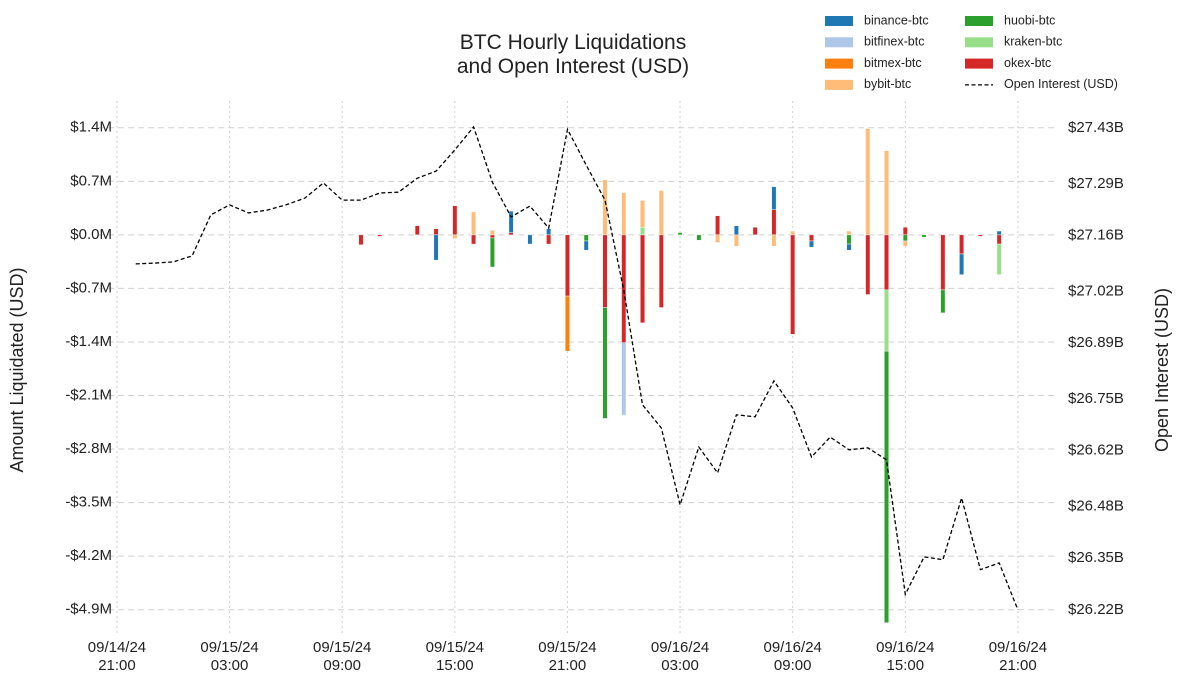 The image size is (1183, 682). What do you see at coordinates (680, 656) in the screenshot?
I see `x-tick-label: 09/16/24 03:00` at bounding box center [680, 656].